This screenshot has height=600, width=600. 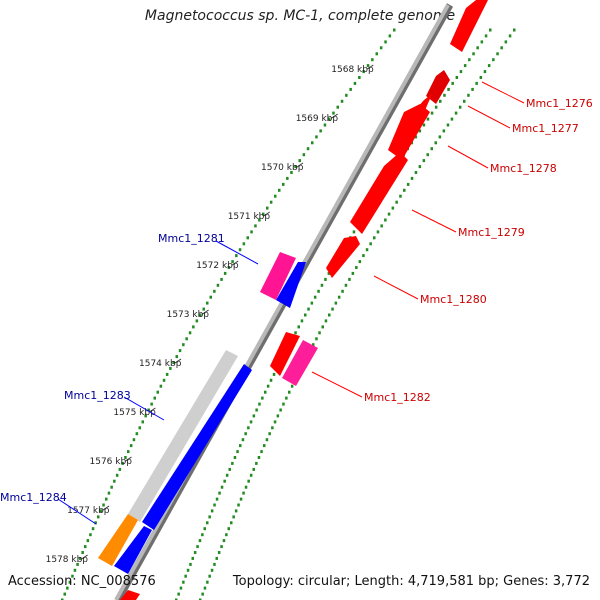 What do you see at coordinates (453, 299) in the screenshot?
I see `gene-label-mmc1-1280: Mmc1_1280` at bounding box center [453, 299].